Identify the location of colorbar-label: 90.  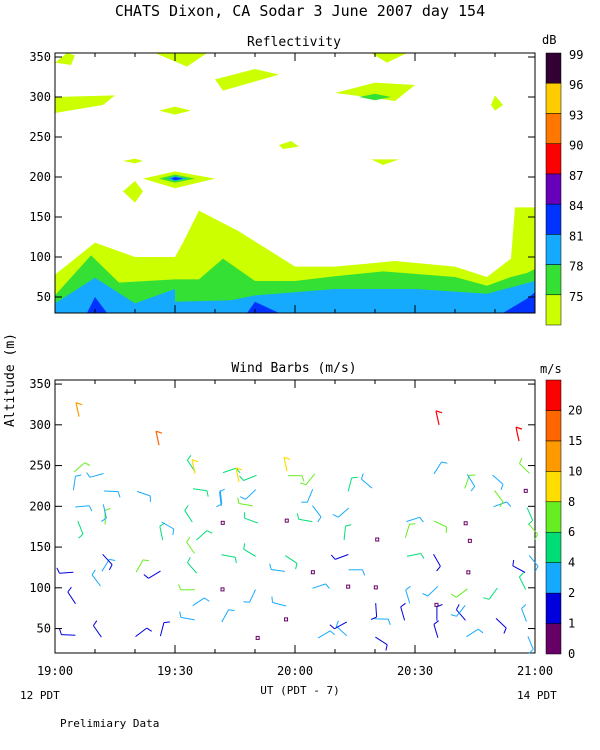
(576, 146).